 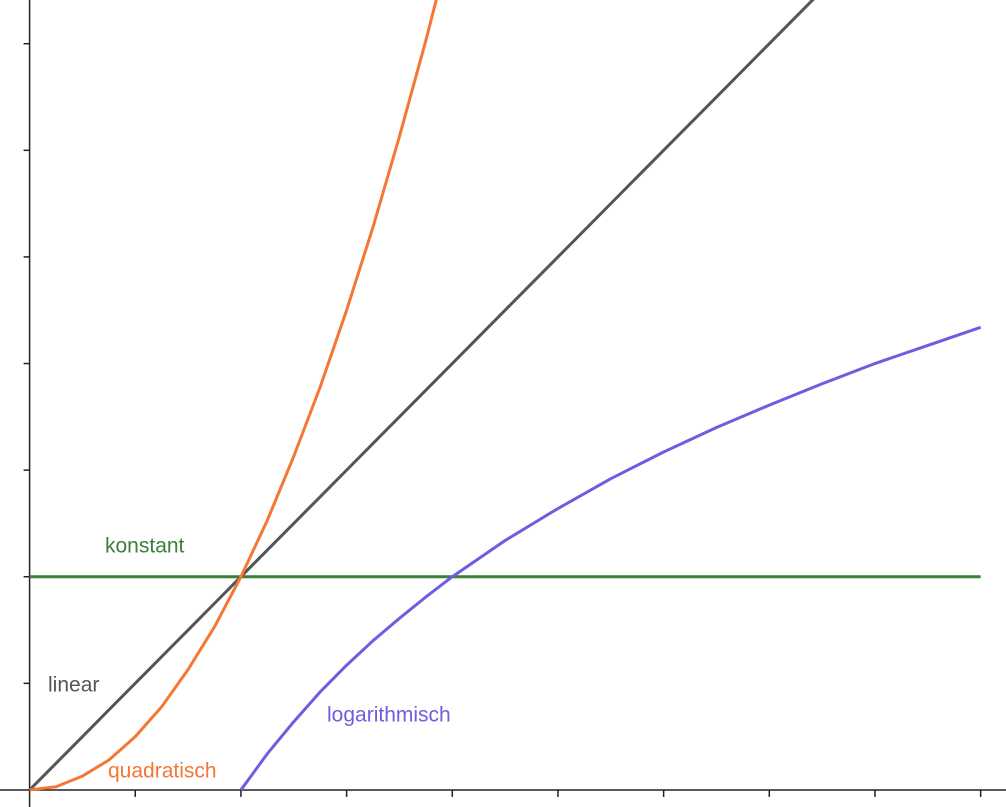 I want to click on series-label: linear, so click(x=73, y=685).